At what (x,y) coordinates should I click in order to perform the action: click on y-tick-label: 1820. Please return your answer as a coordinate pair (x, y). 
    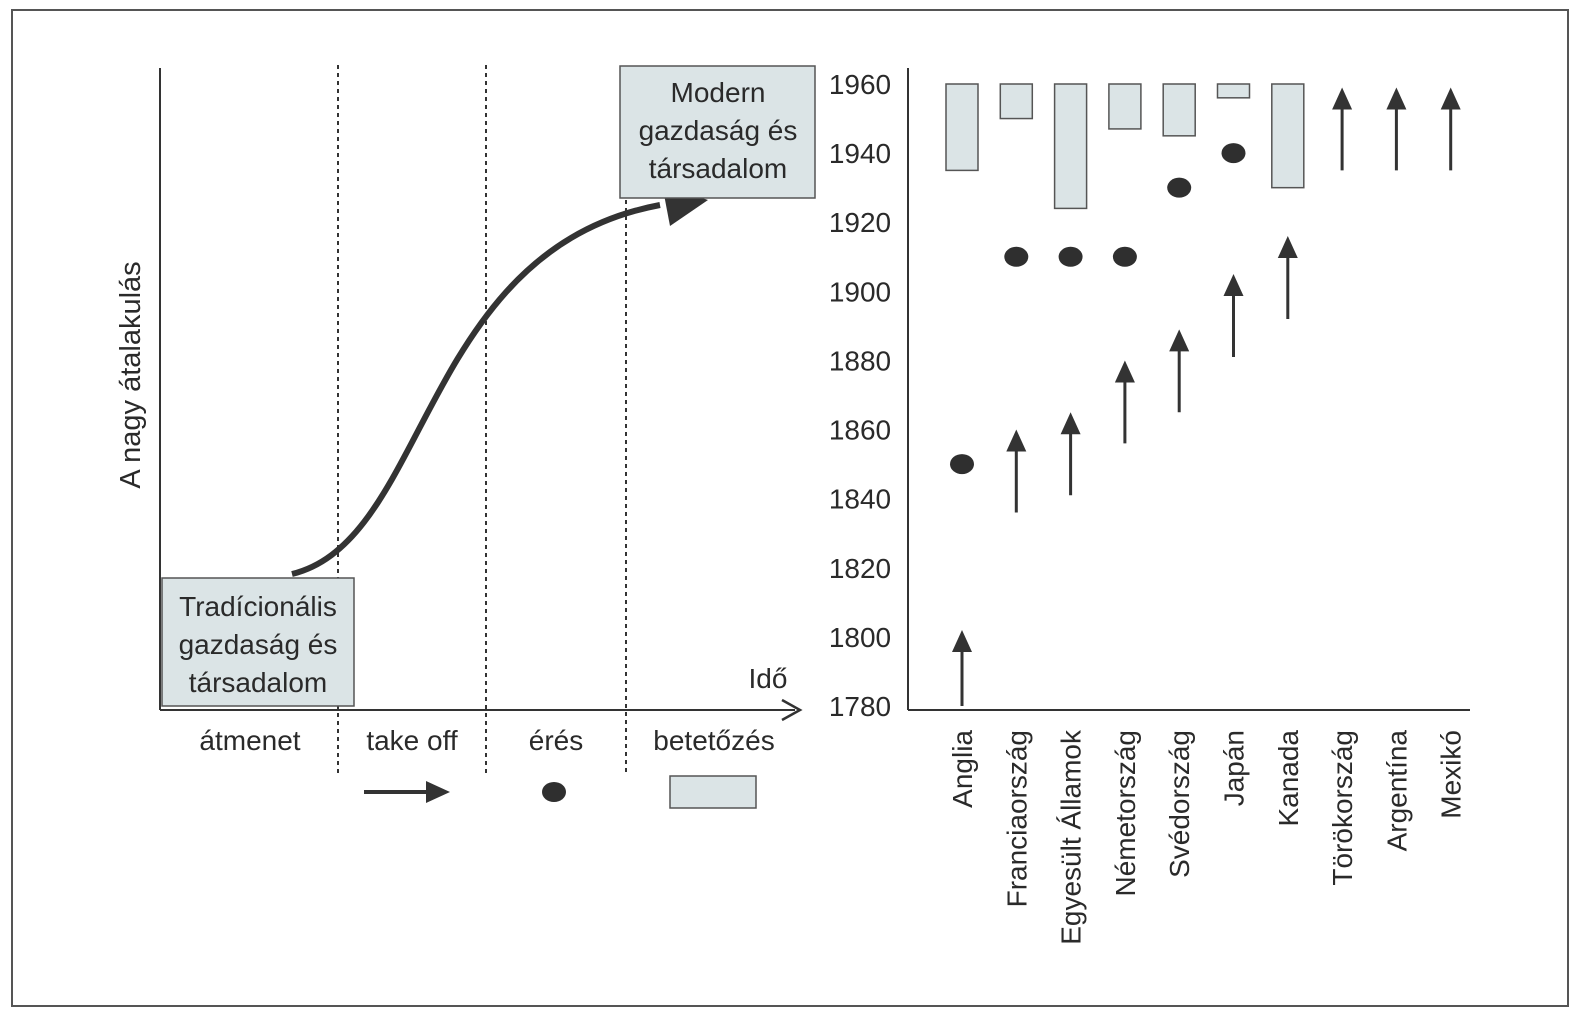
    Looking at the image, I should click on (860, 568).